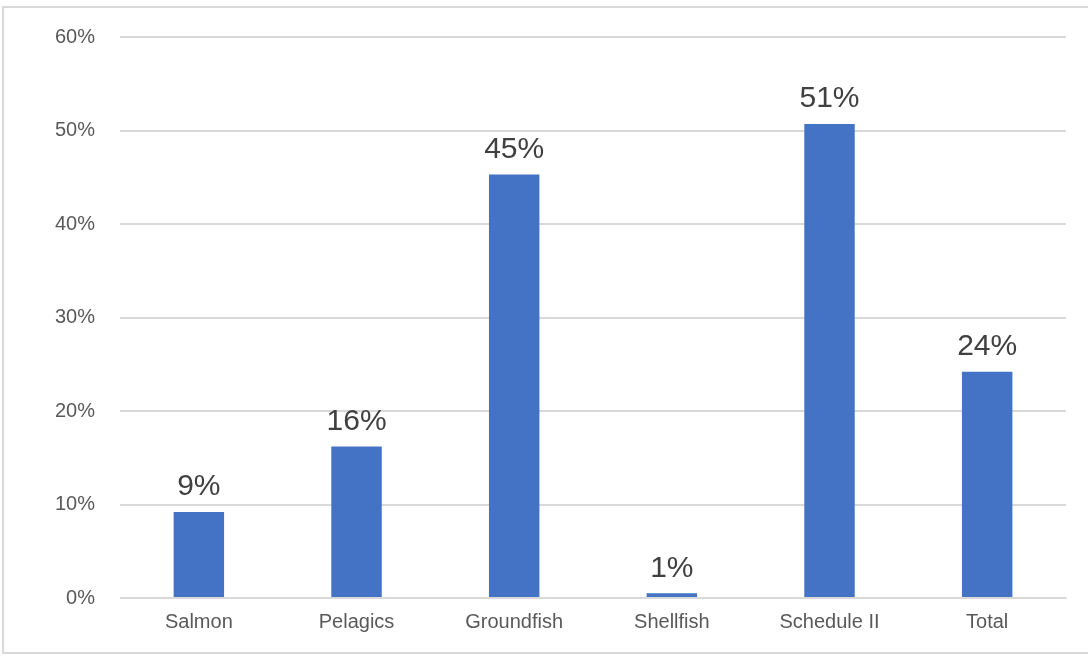  Describe the element at coordinates (75, 129) in the screenshot. I see `y-tick-label: 50%` at that location.